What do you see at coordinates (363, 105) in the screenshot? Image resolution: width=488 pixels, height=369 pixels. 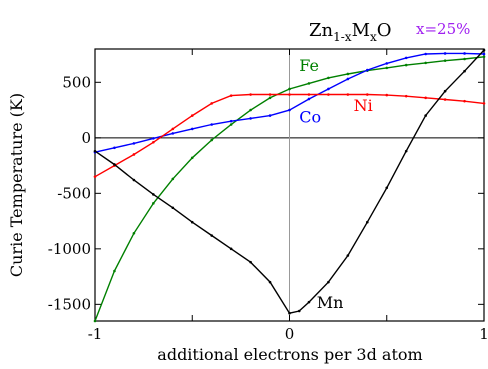 I see `series-label-ni: Ni` at bounding box center [363, 105].